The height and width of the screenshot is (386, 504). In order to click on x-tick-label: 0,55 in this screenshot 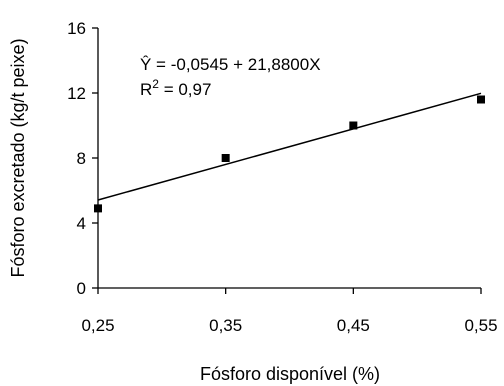, I will do `click(480, 325)`.